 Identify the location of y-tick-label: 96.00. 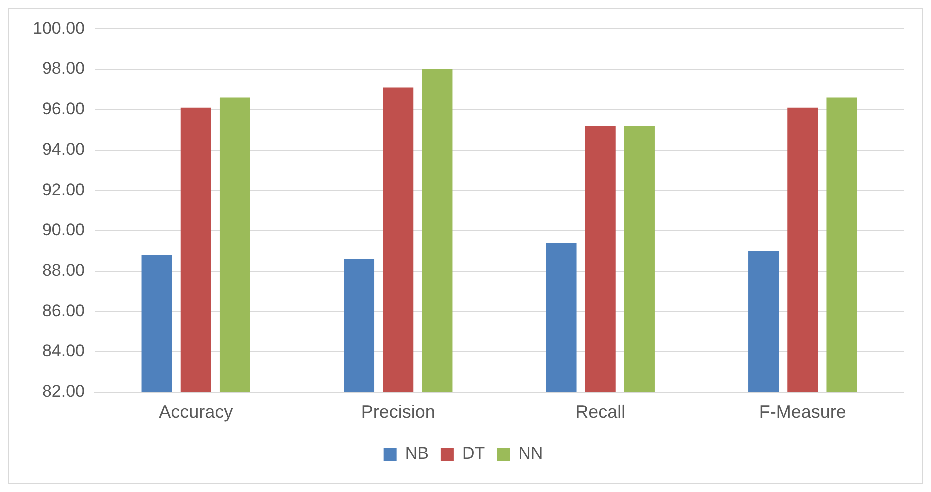
(63, 109).